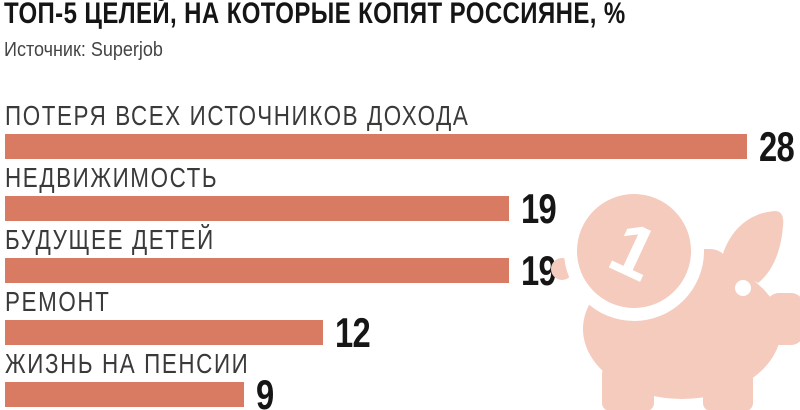  What do you see at coordinates (777, 146) in the screenshot?
I see `bar-value: 28` at bounding box center [777, 146].